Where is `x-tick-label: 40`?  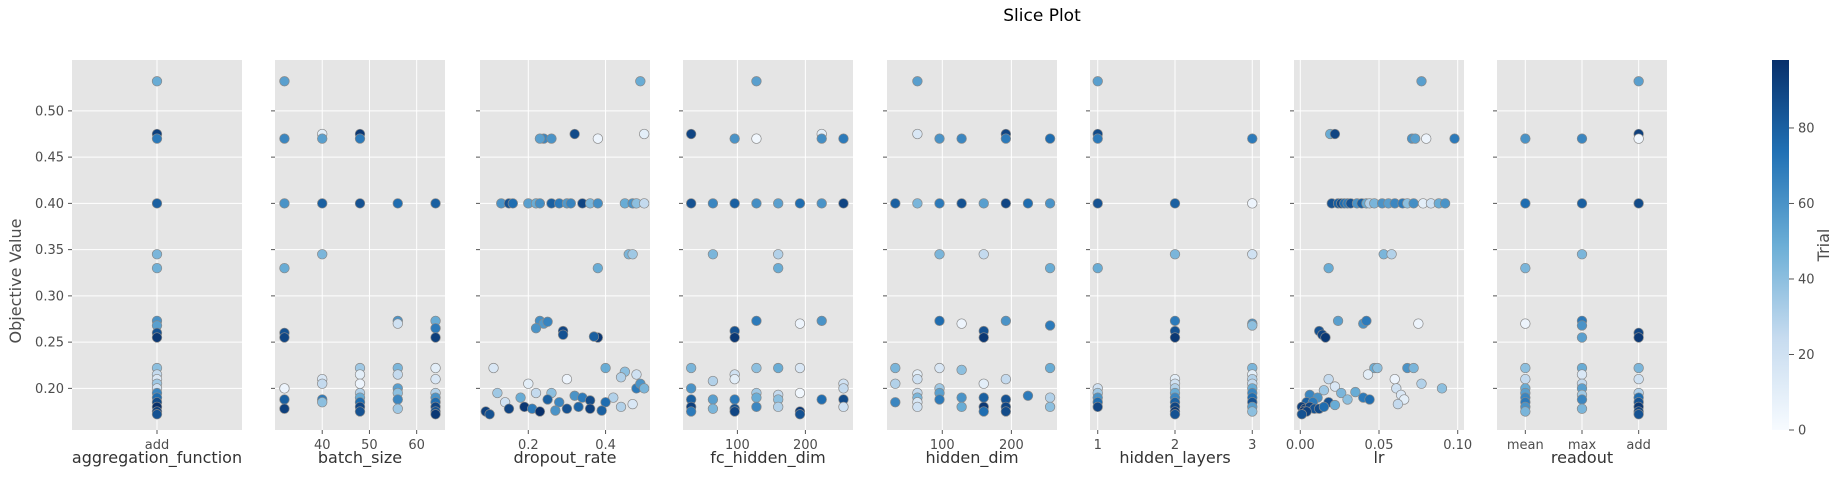
x-tick-label: 40 is located at coordinates (322, 445).